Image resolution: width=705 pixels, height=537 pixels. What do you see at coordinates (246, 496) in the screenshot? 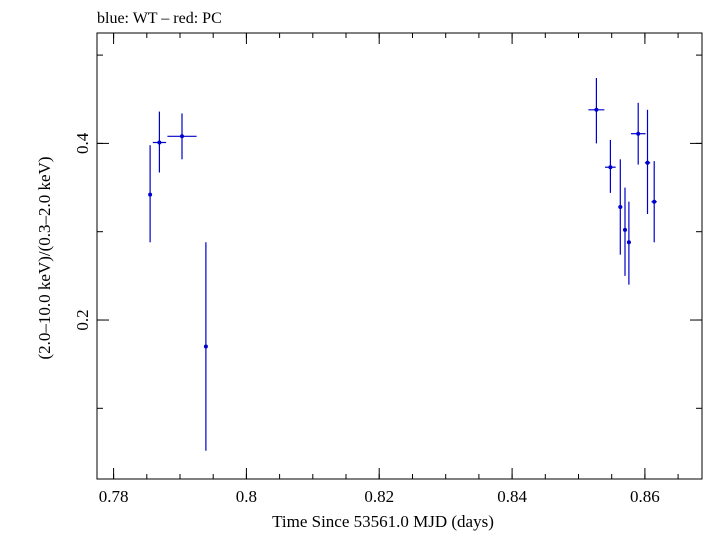
I see `x-tick-label: 0.8` at bounding box center [246, 496].